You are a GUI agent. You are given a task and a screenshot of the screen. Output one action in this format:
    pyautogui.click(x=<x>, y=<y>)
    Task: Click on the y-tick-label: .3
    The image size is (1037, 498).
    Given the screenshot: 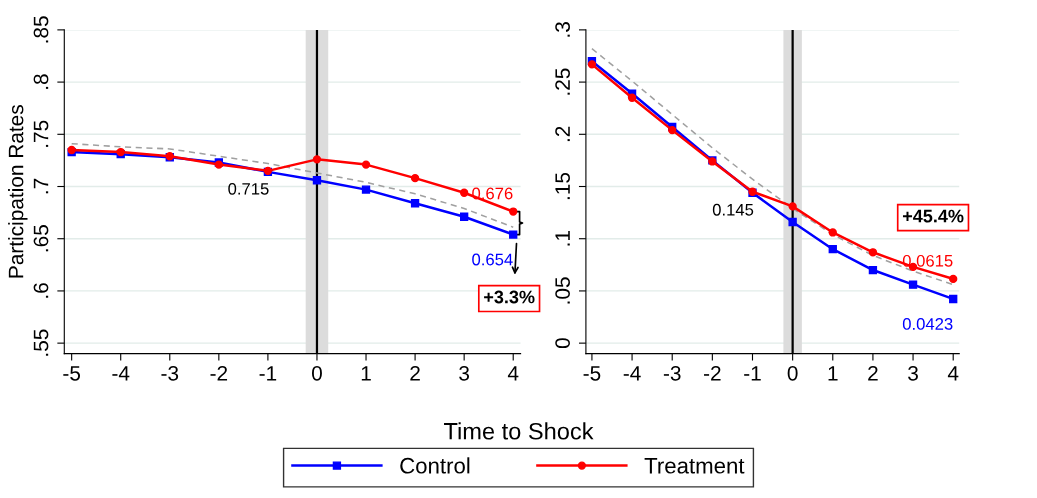 What is the action you would take?
    pyautogui.click(x=562, y=29)
    